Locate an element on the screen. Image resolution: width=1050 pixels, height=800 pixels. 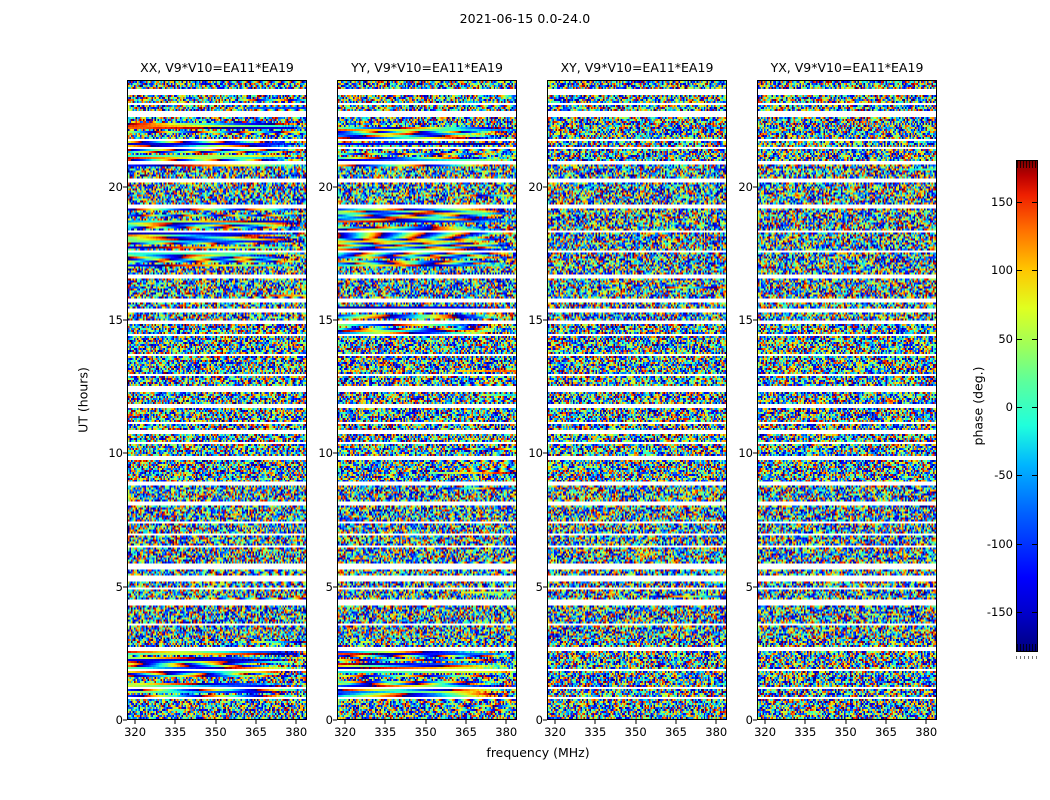
colorbar-label: phase (deg.) is located at coordinates (978, 406).